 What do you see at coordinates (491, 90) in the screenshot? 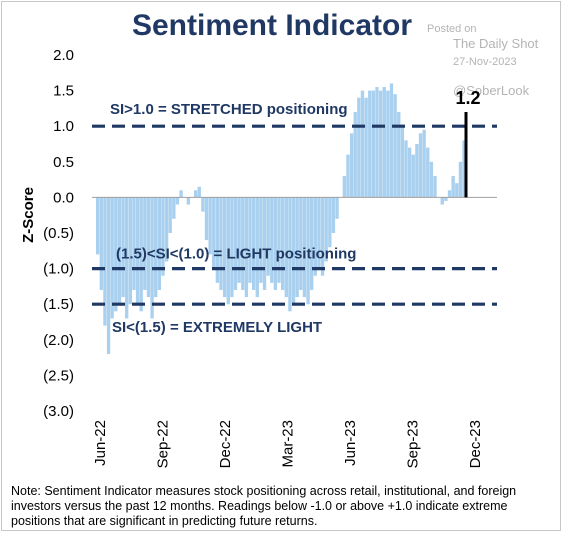
I see `watermark-attribution: @SoberLook` at bounding box center [491, 90].